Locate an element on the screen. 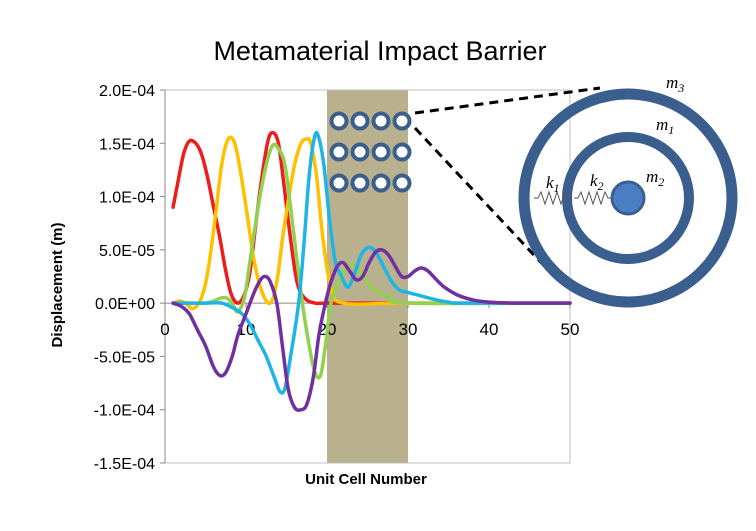 The height and width of the screenshot is (531, 756). y-tick-label: 2.0E-04 is located at coordinates (127, 91).